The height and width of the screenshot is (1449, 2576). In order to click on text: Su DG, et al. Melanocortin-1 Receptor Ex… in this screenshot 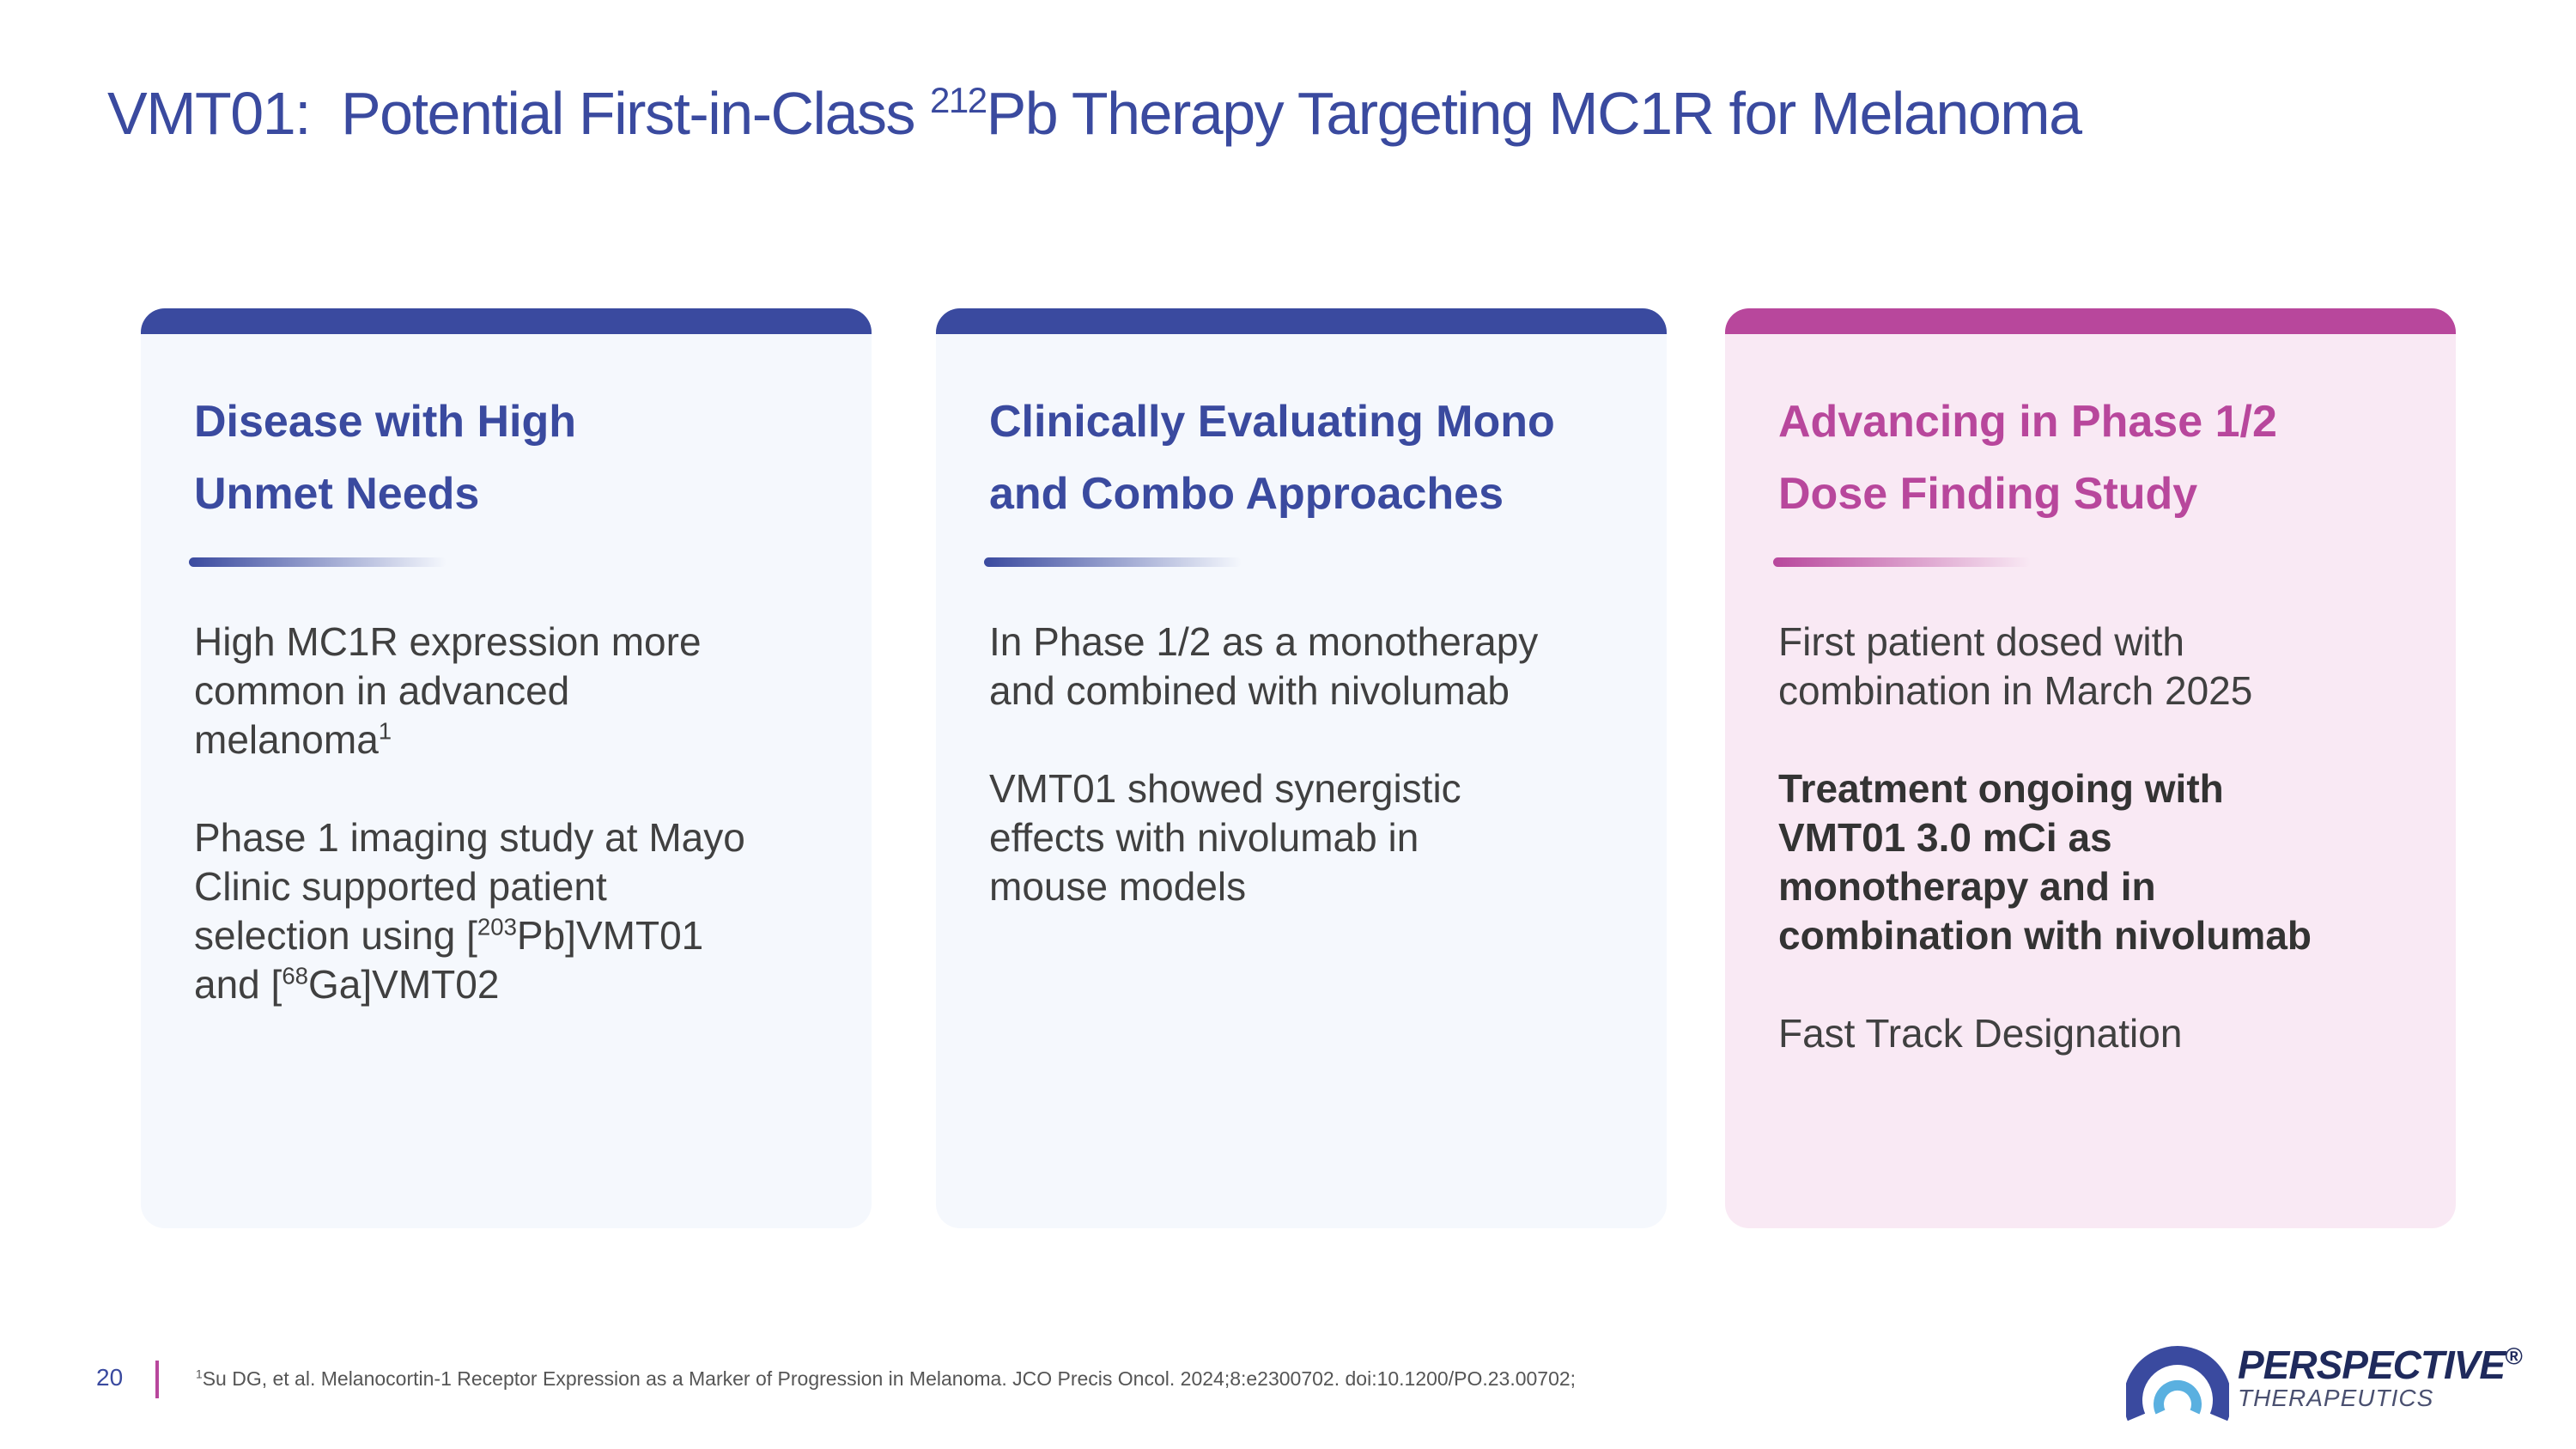, I will do `click(889, 1378)`.